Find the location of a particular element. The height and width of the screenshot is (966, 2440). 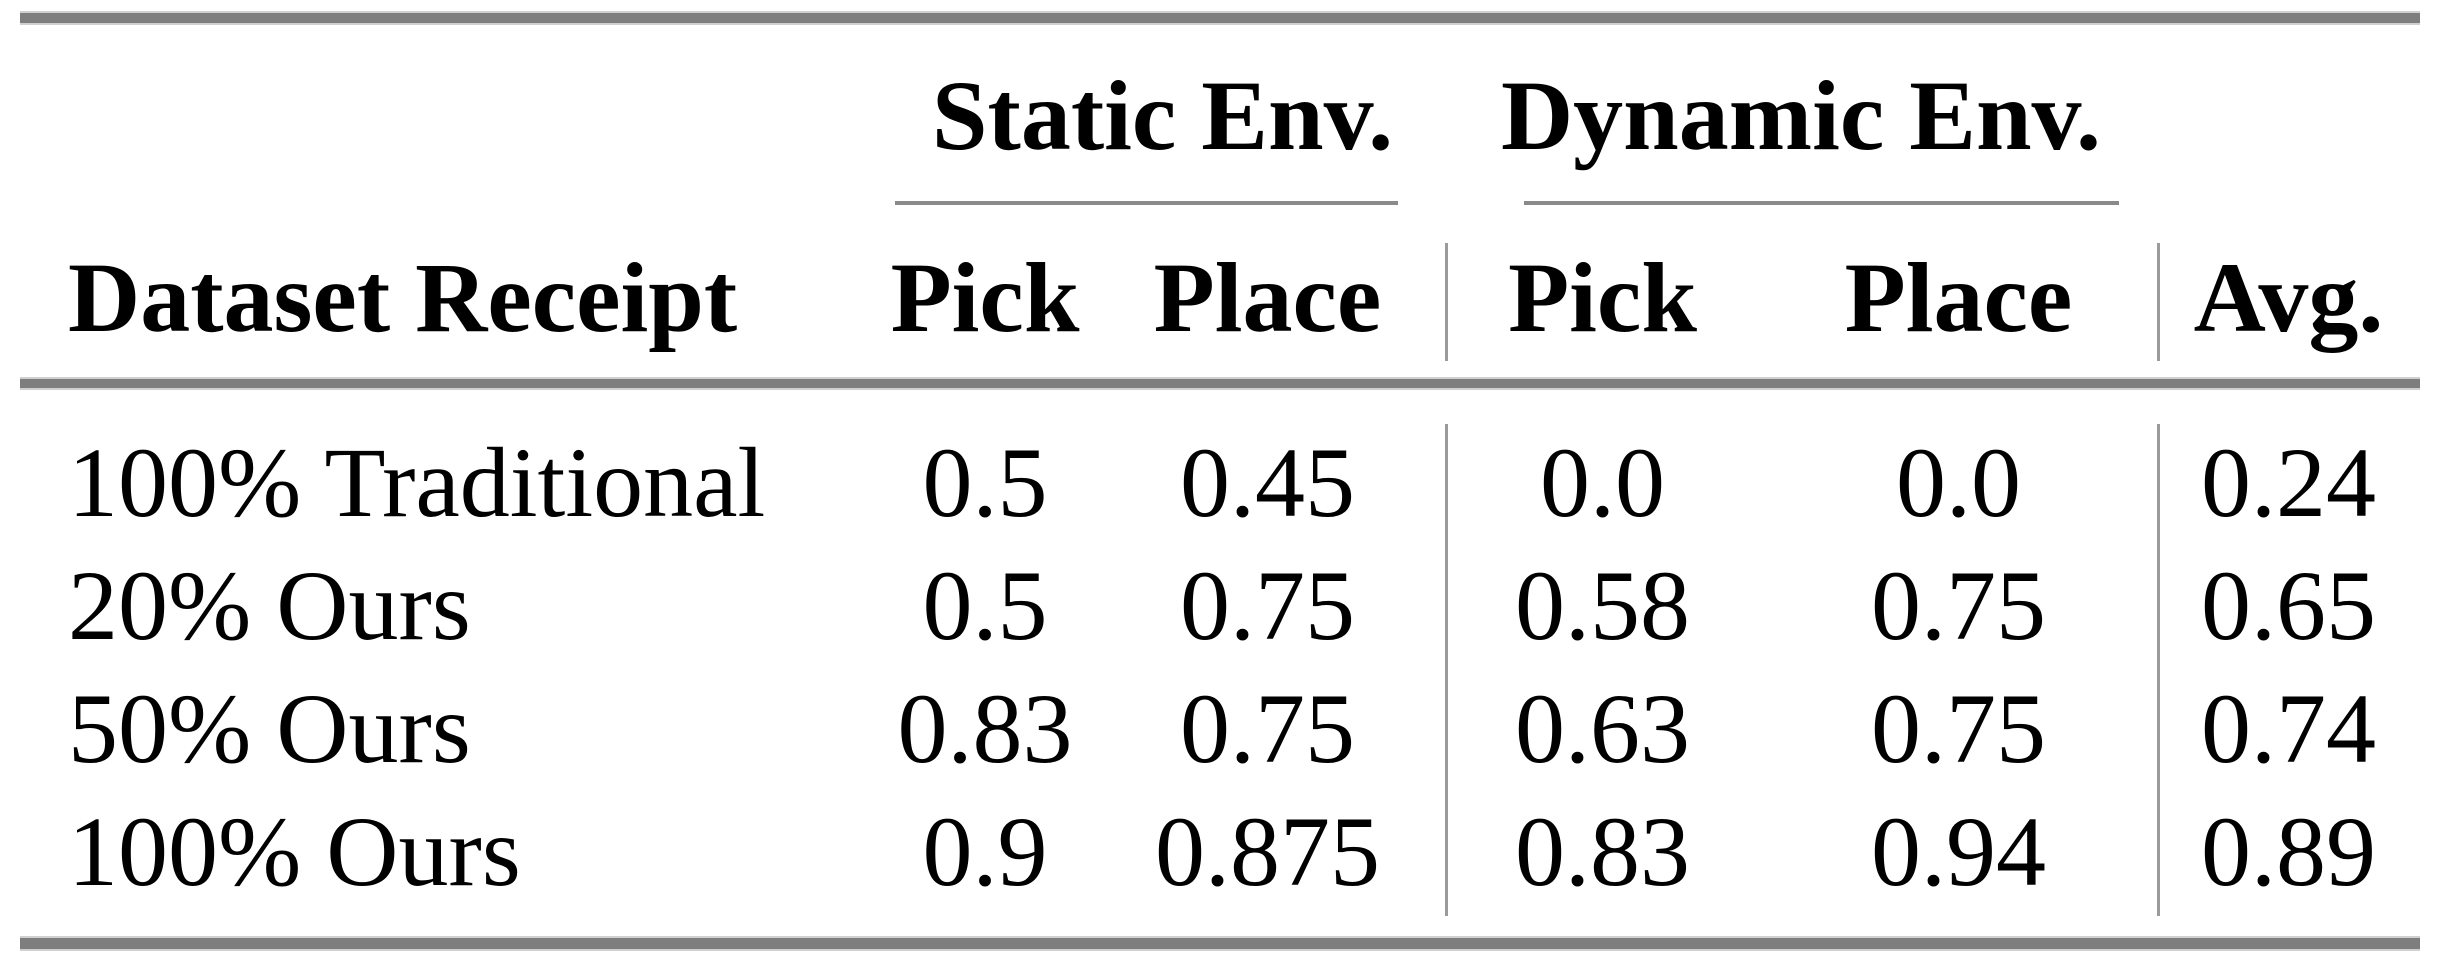

group-header-dynamic-env: Dynamic Env. is located at coordinates (1801, 115).